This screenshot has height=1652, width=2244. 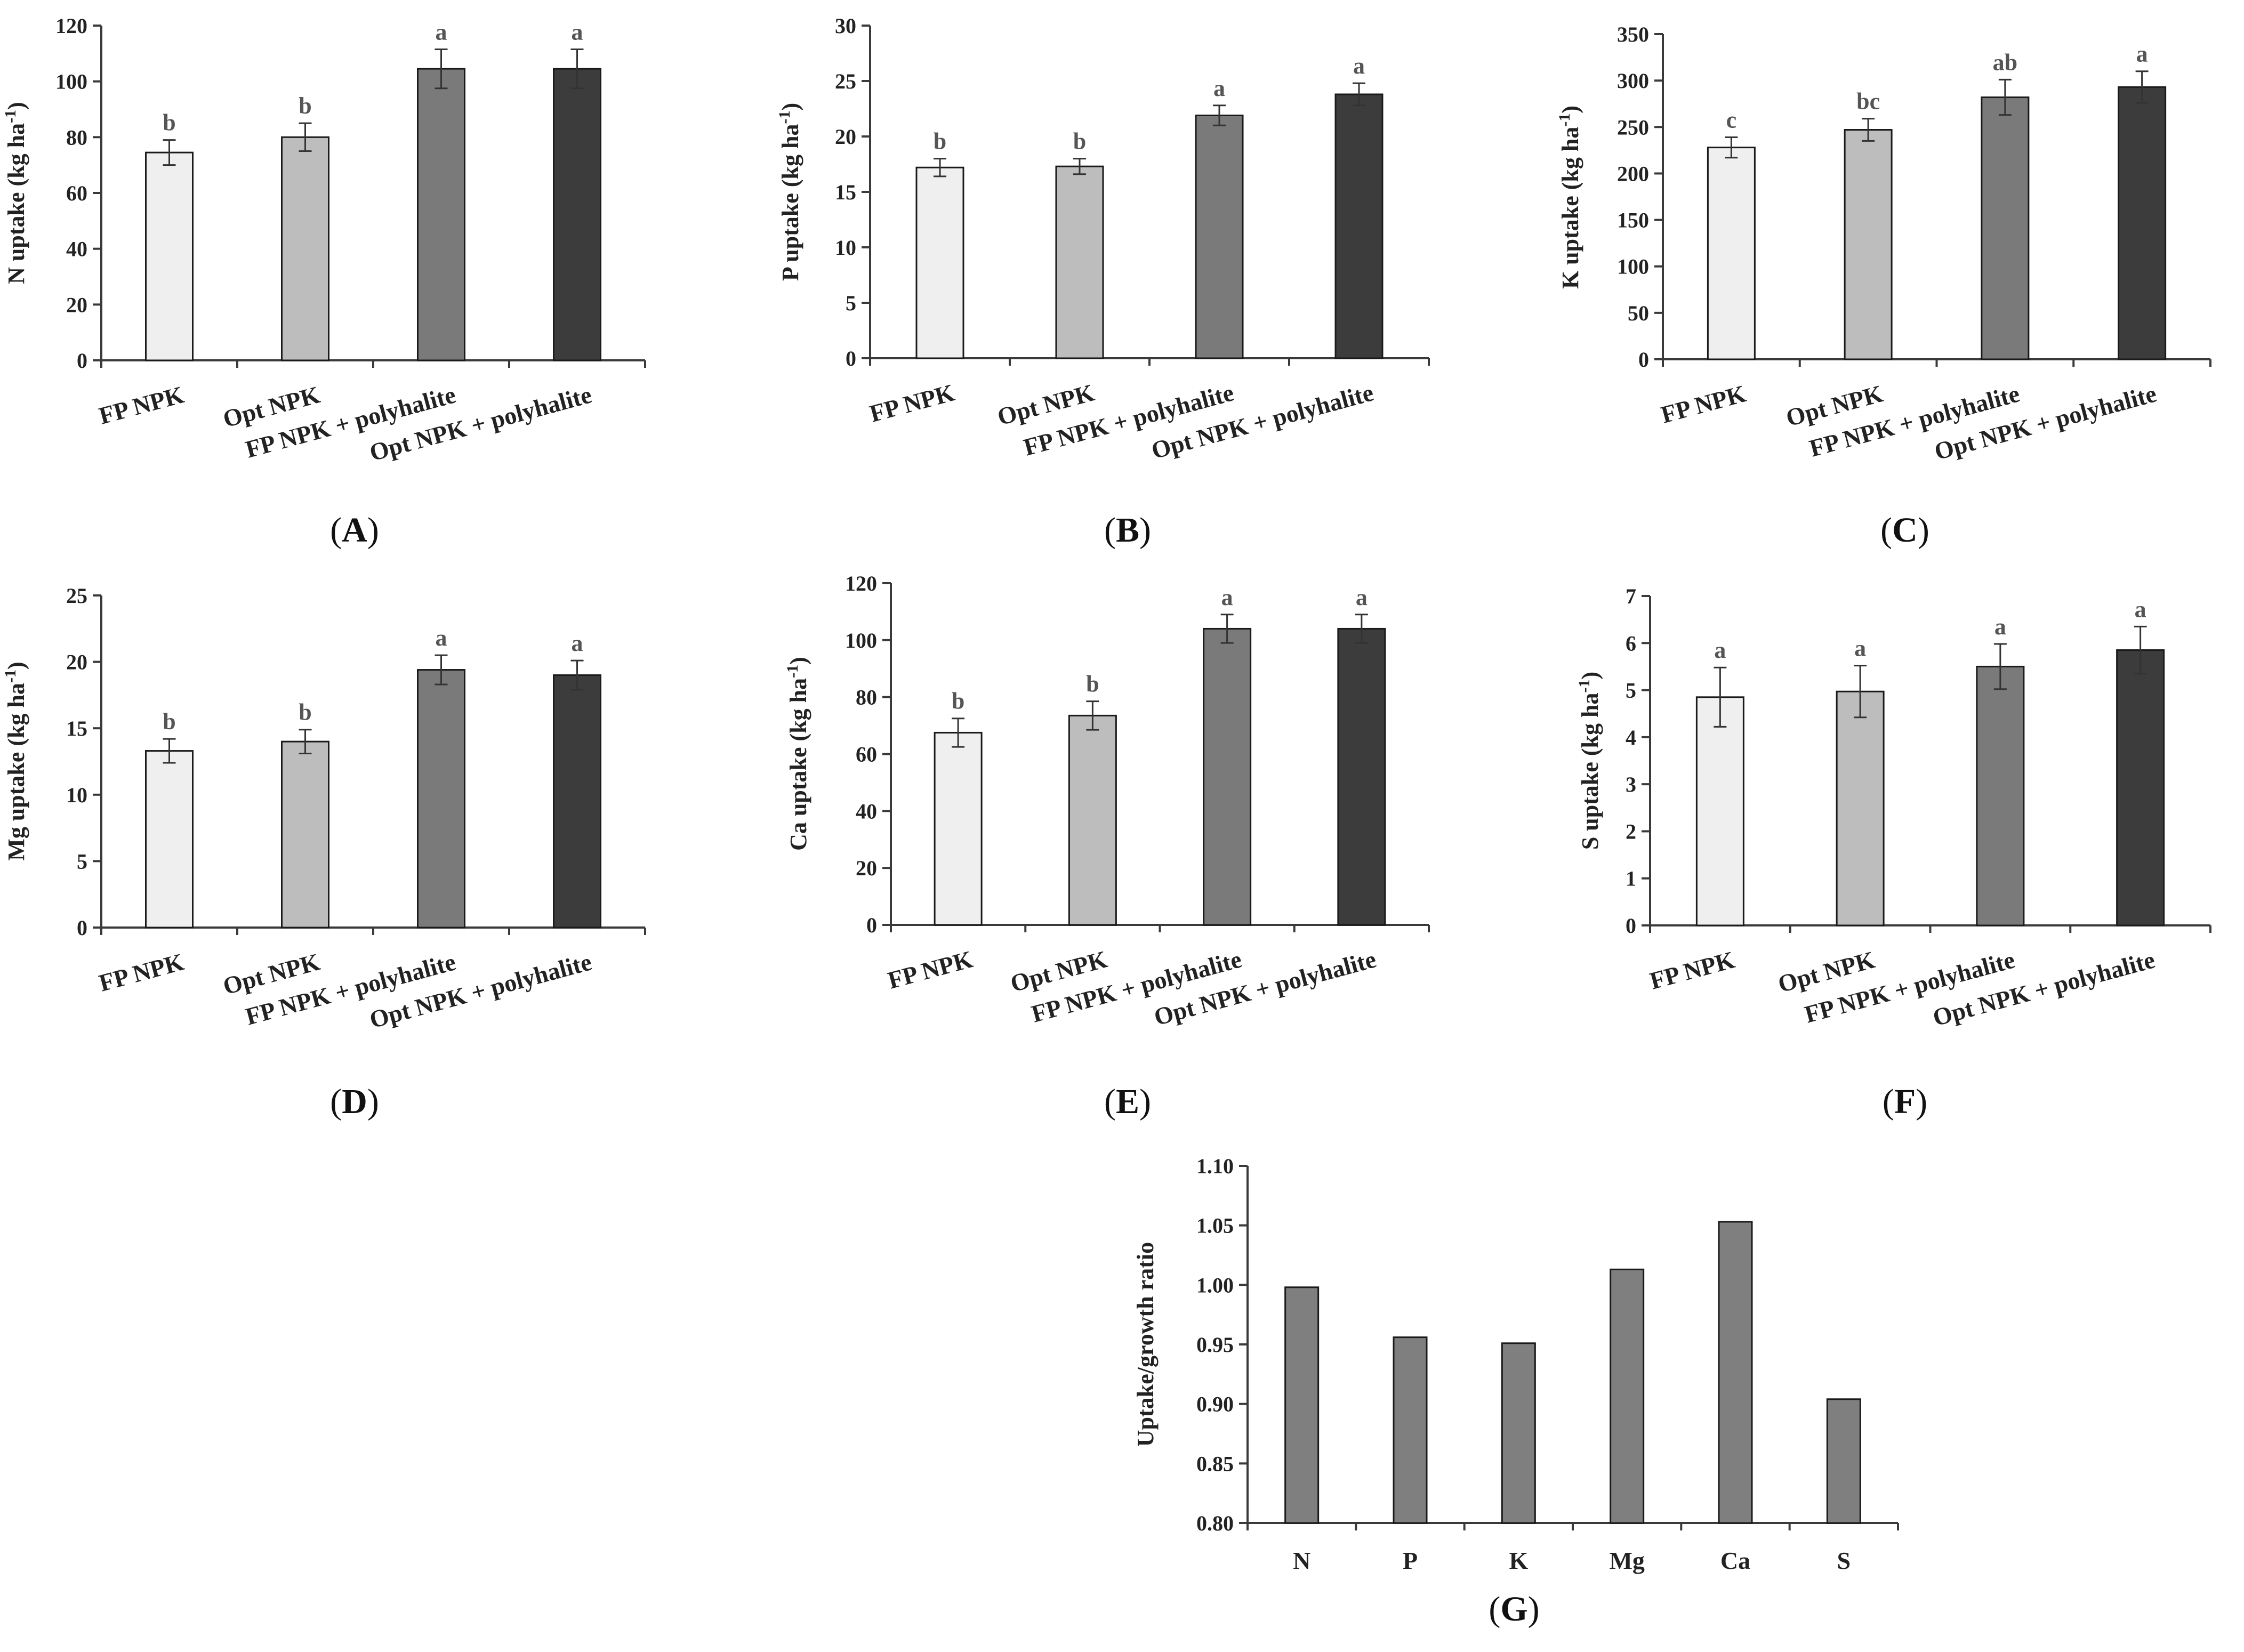 I want to click on bar-s, so click(x=1844, y=1461).